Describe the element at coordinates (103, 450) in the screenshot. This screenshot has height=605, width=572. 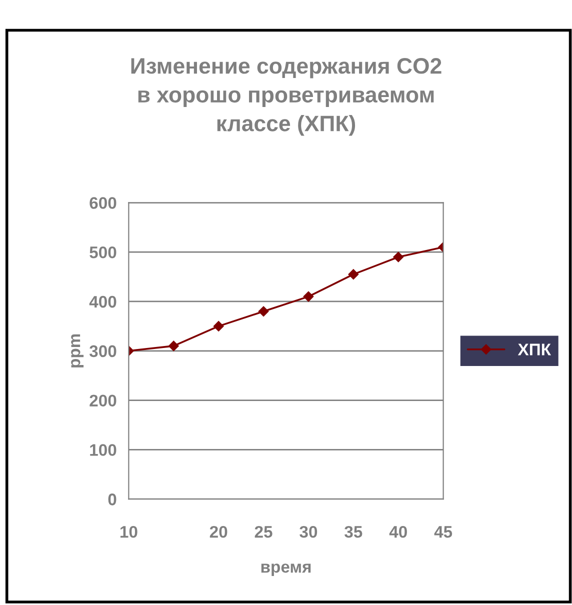
I see `y-tick-label: 100` at that location.